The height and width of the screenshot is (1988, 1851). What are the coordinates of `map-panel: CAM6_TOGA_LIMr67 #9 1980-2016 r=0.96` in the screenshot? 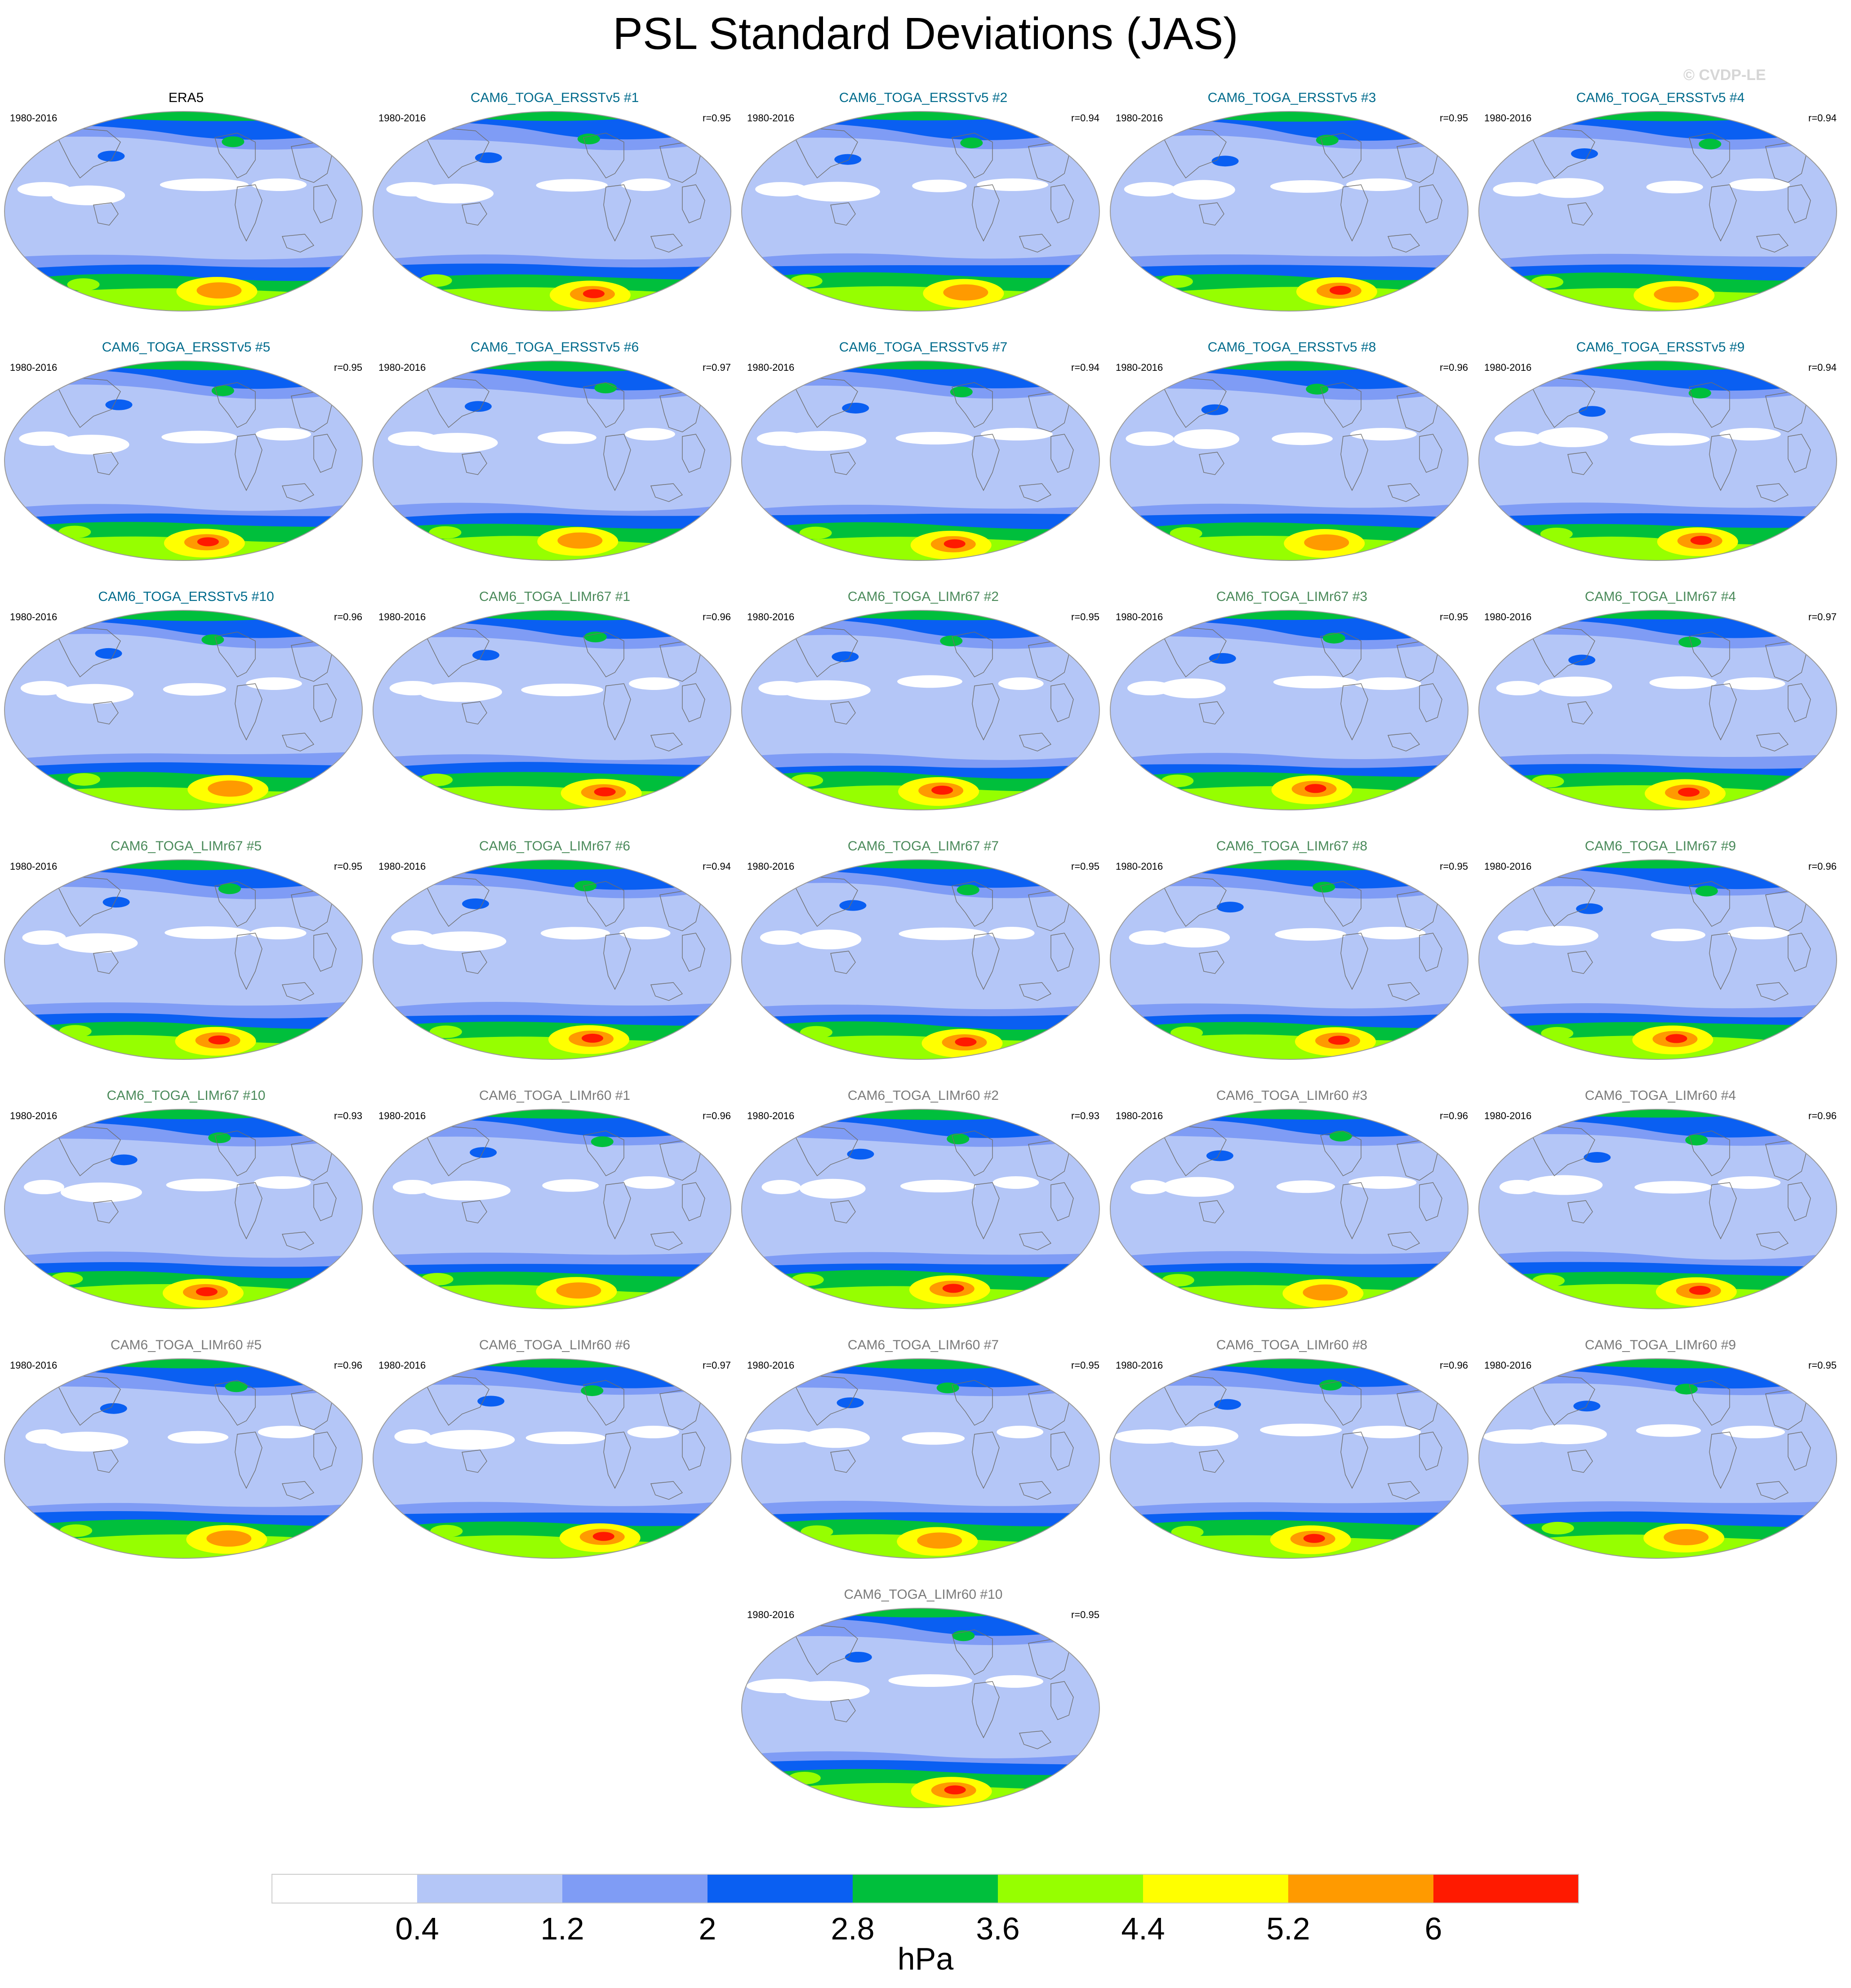 It's located at (1660, 953).